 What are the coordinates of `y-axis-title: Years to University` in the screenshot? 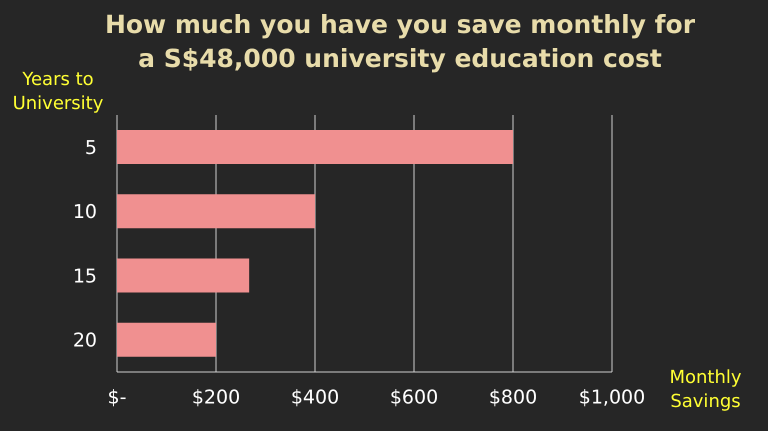 It's located at (58, 92).